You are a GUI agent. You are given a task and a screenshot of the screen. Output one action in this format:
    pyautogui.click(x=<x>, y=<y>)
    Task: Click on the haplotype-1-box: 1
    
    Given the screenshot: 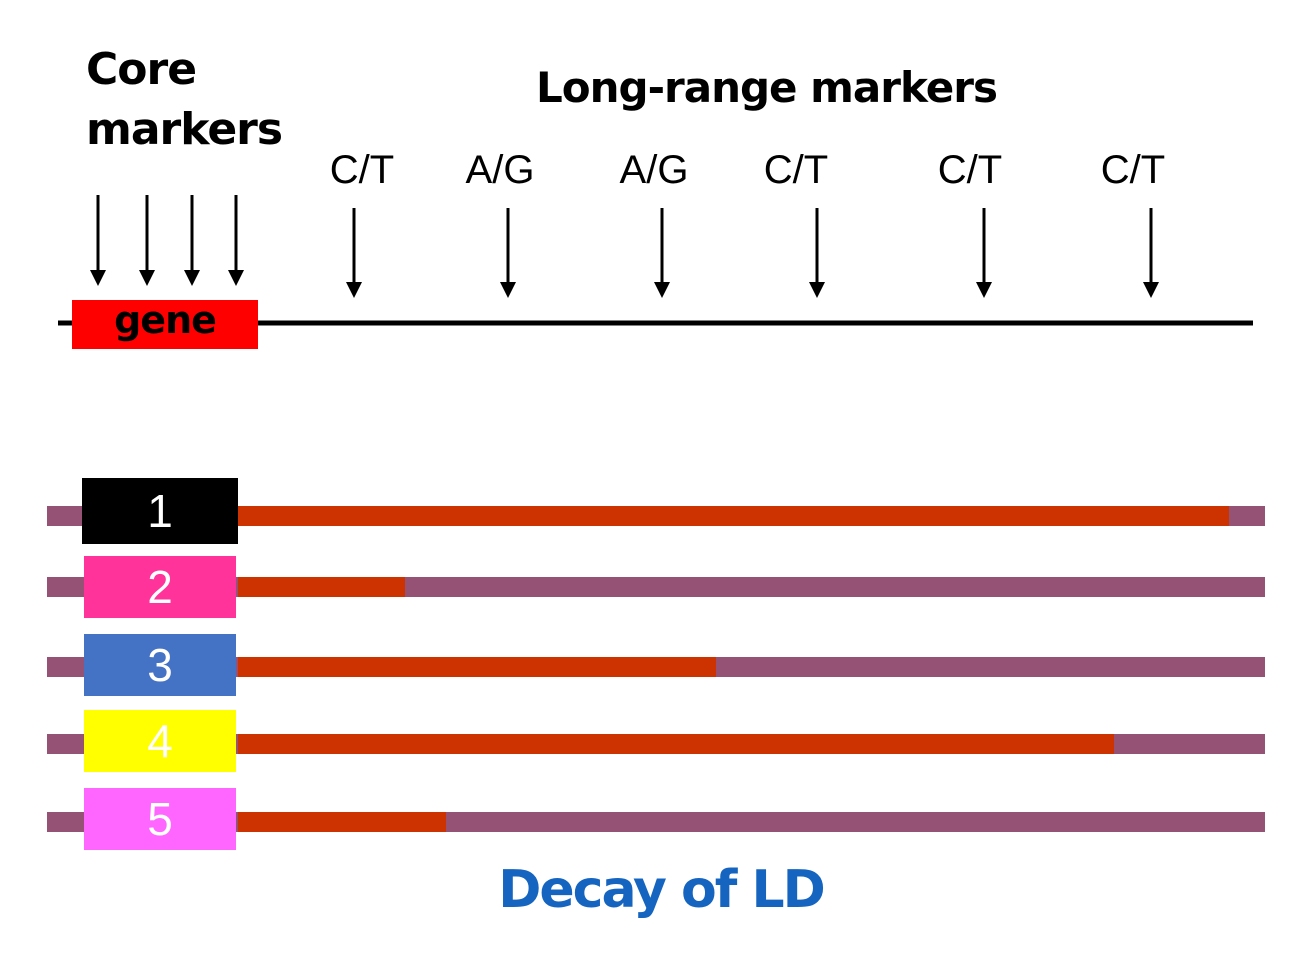 What is the action you would take?
    pyautogui.click(x=160, y=511)
    